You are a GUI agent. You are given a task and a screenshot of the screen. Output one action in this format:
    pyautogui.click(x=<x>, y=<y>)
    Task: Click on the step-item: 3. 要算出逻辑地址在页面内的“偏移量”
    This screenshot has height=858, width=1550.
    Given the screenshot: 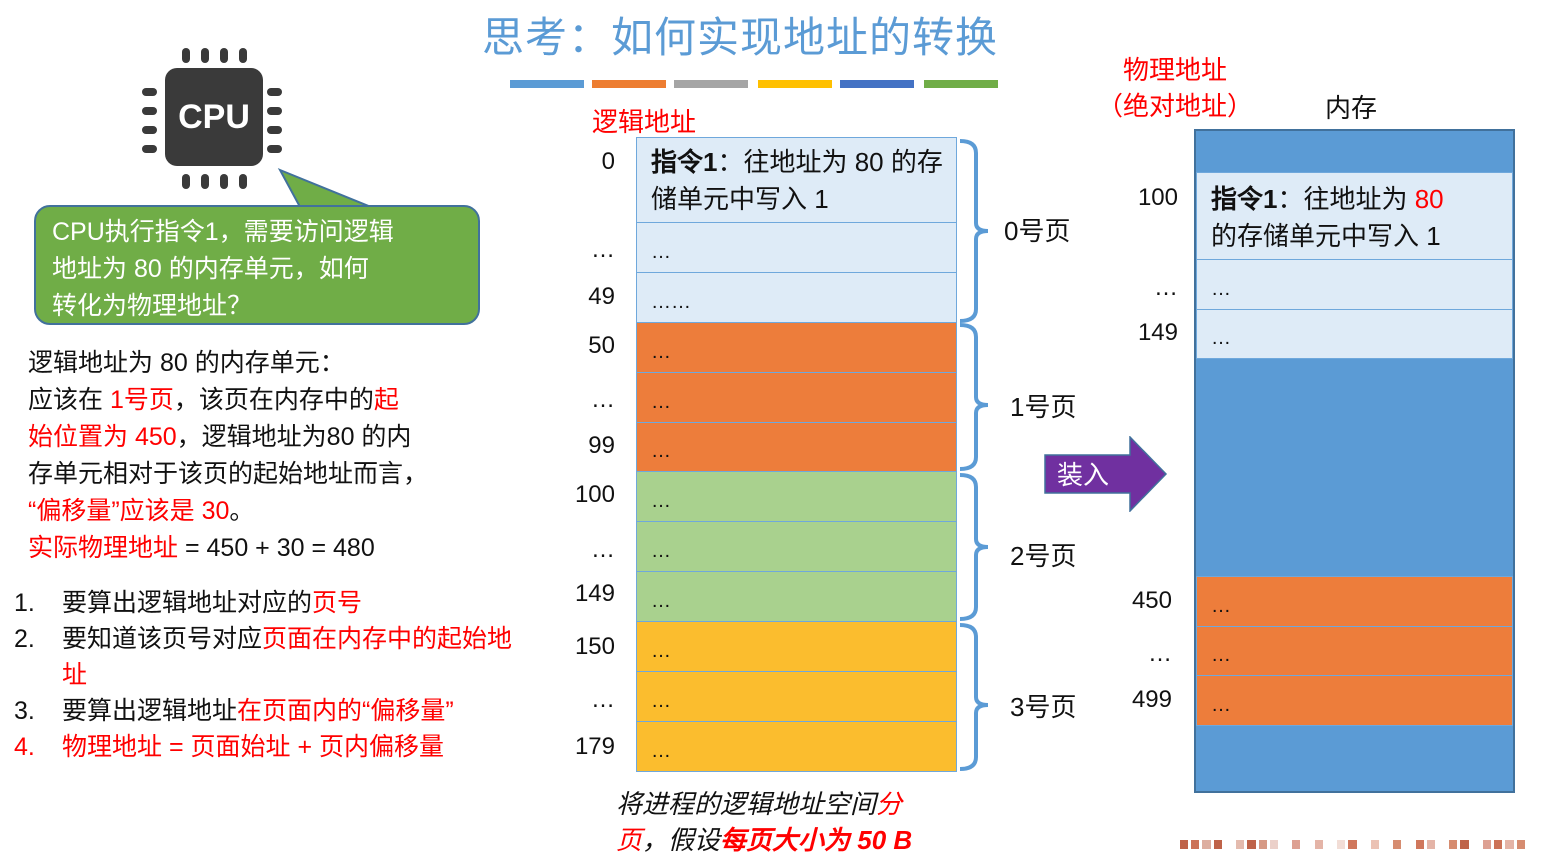 What is the action you would take?
    pyautogui.click(x=234, y=711)
    